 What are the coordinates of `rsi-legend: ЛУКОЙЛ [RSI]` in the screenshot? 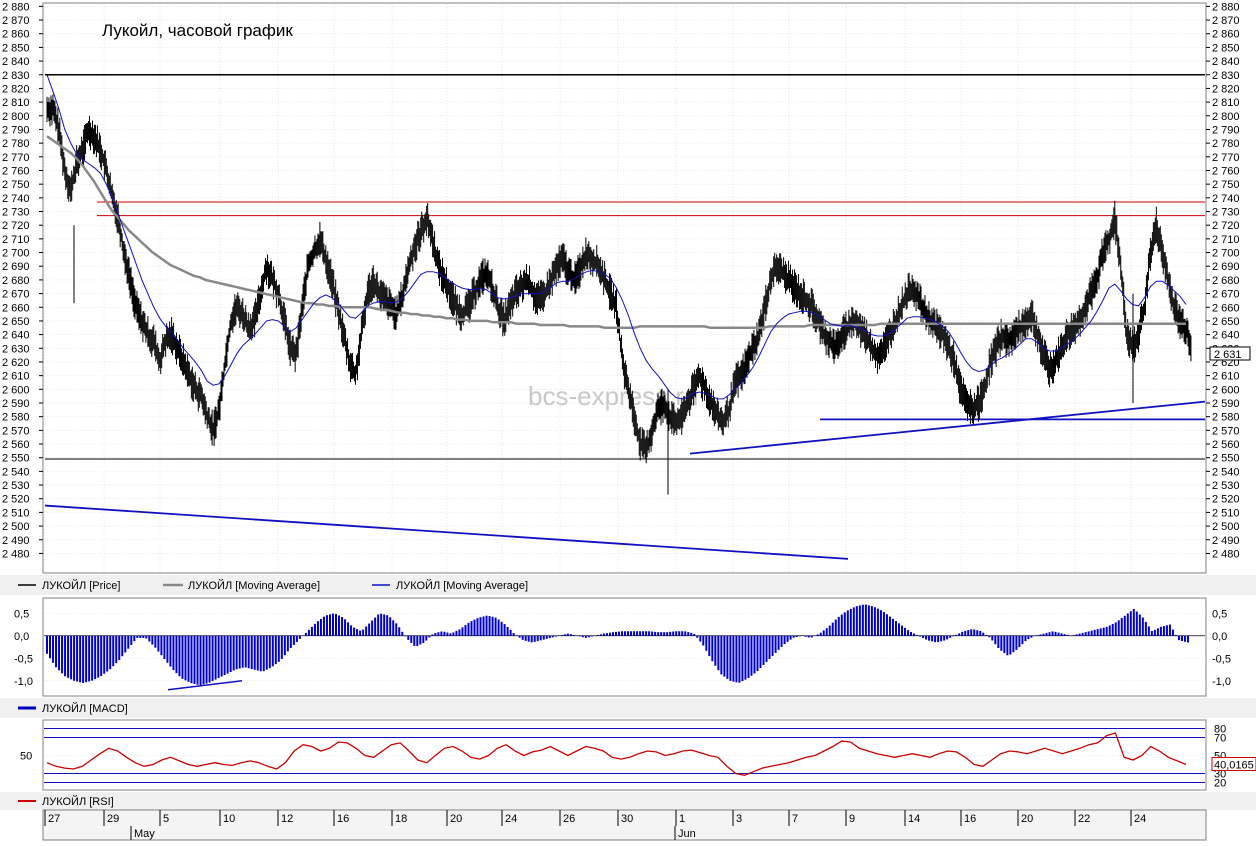 It's located at (66, 801).